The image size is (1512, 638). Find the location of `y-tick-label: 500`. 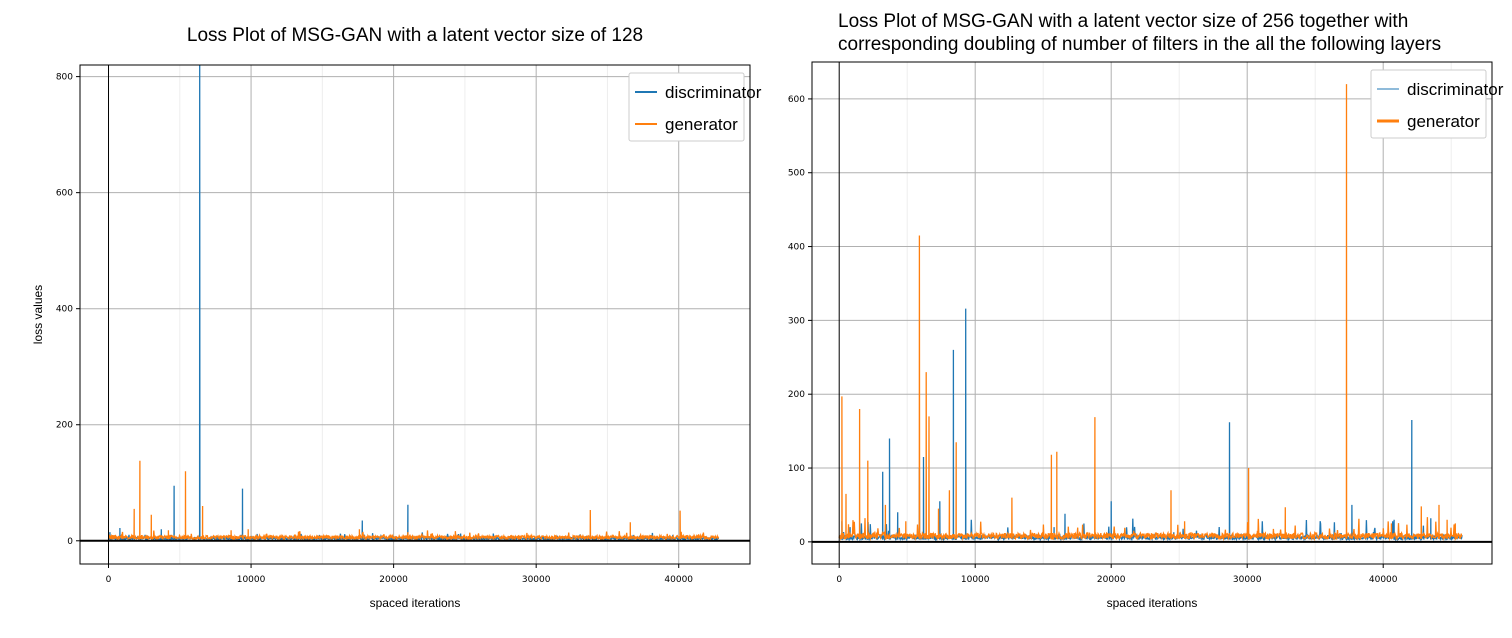

y-tick-label: 500 is located at coordinates (796, 174).